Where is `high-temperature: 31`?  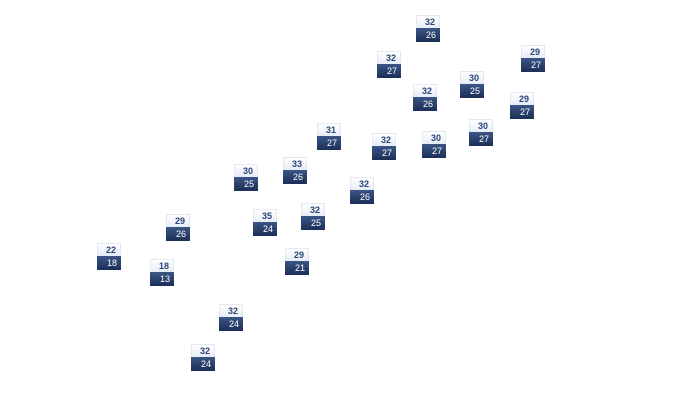 high-temperature: 31 is located at coordinates (329, 129).